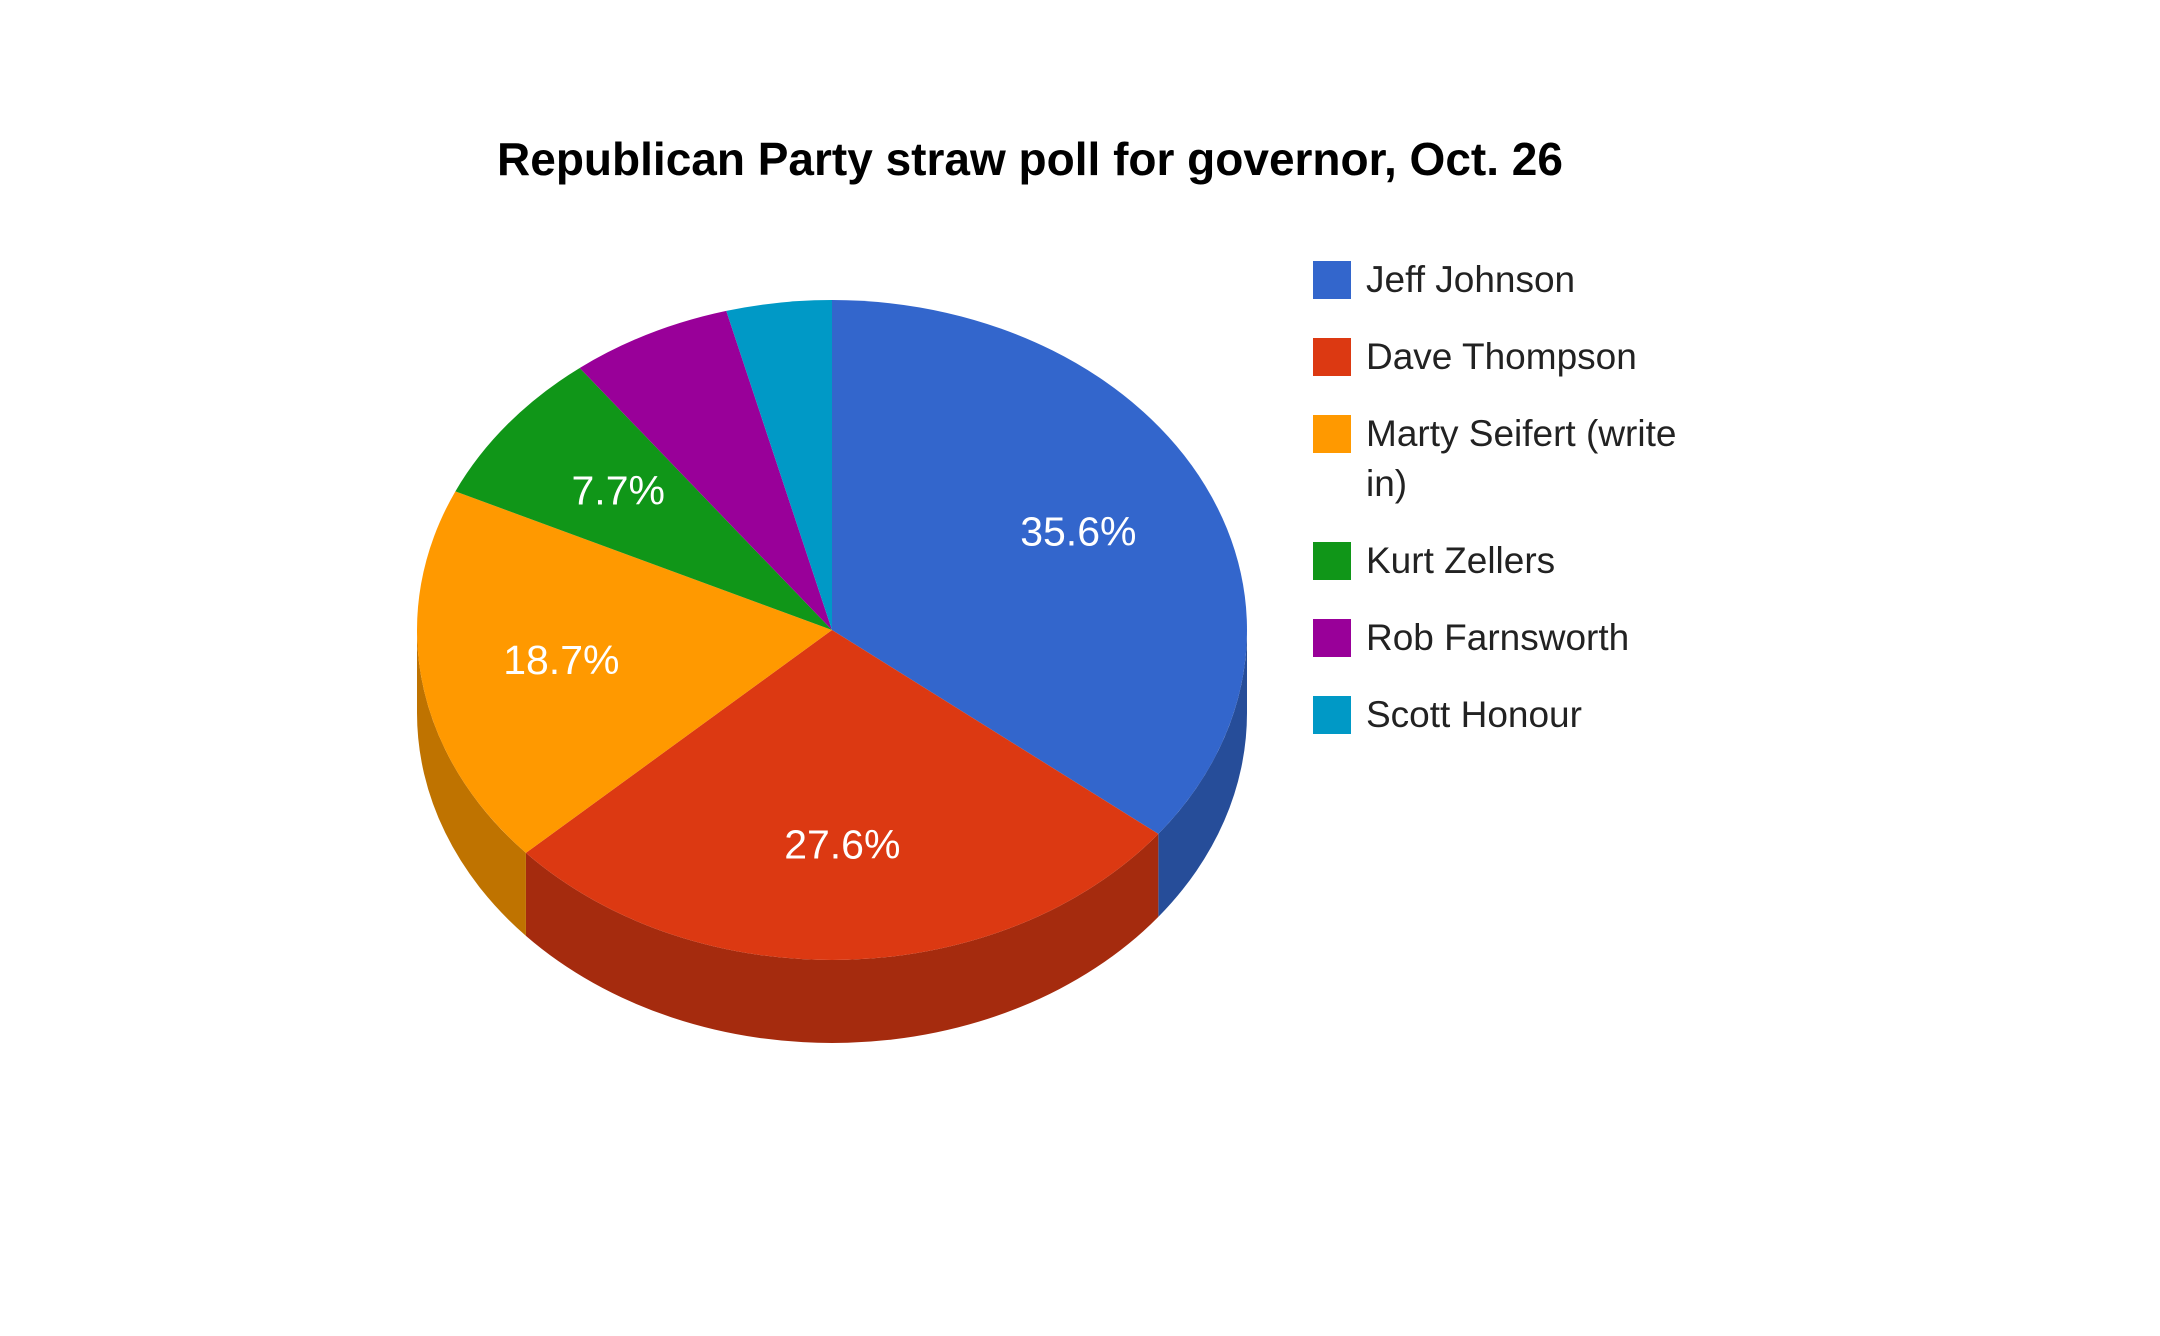  What do you see at coordinates (618, 491) in the screenshot?
I see `data-label: 7.7%` at bounding box center [618, 491].